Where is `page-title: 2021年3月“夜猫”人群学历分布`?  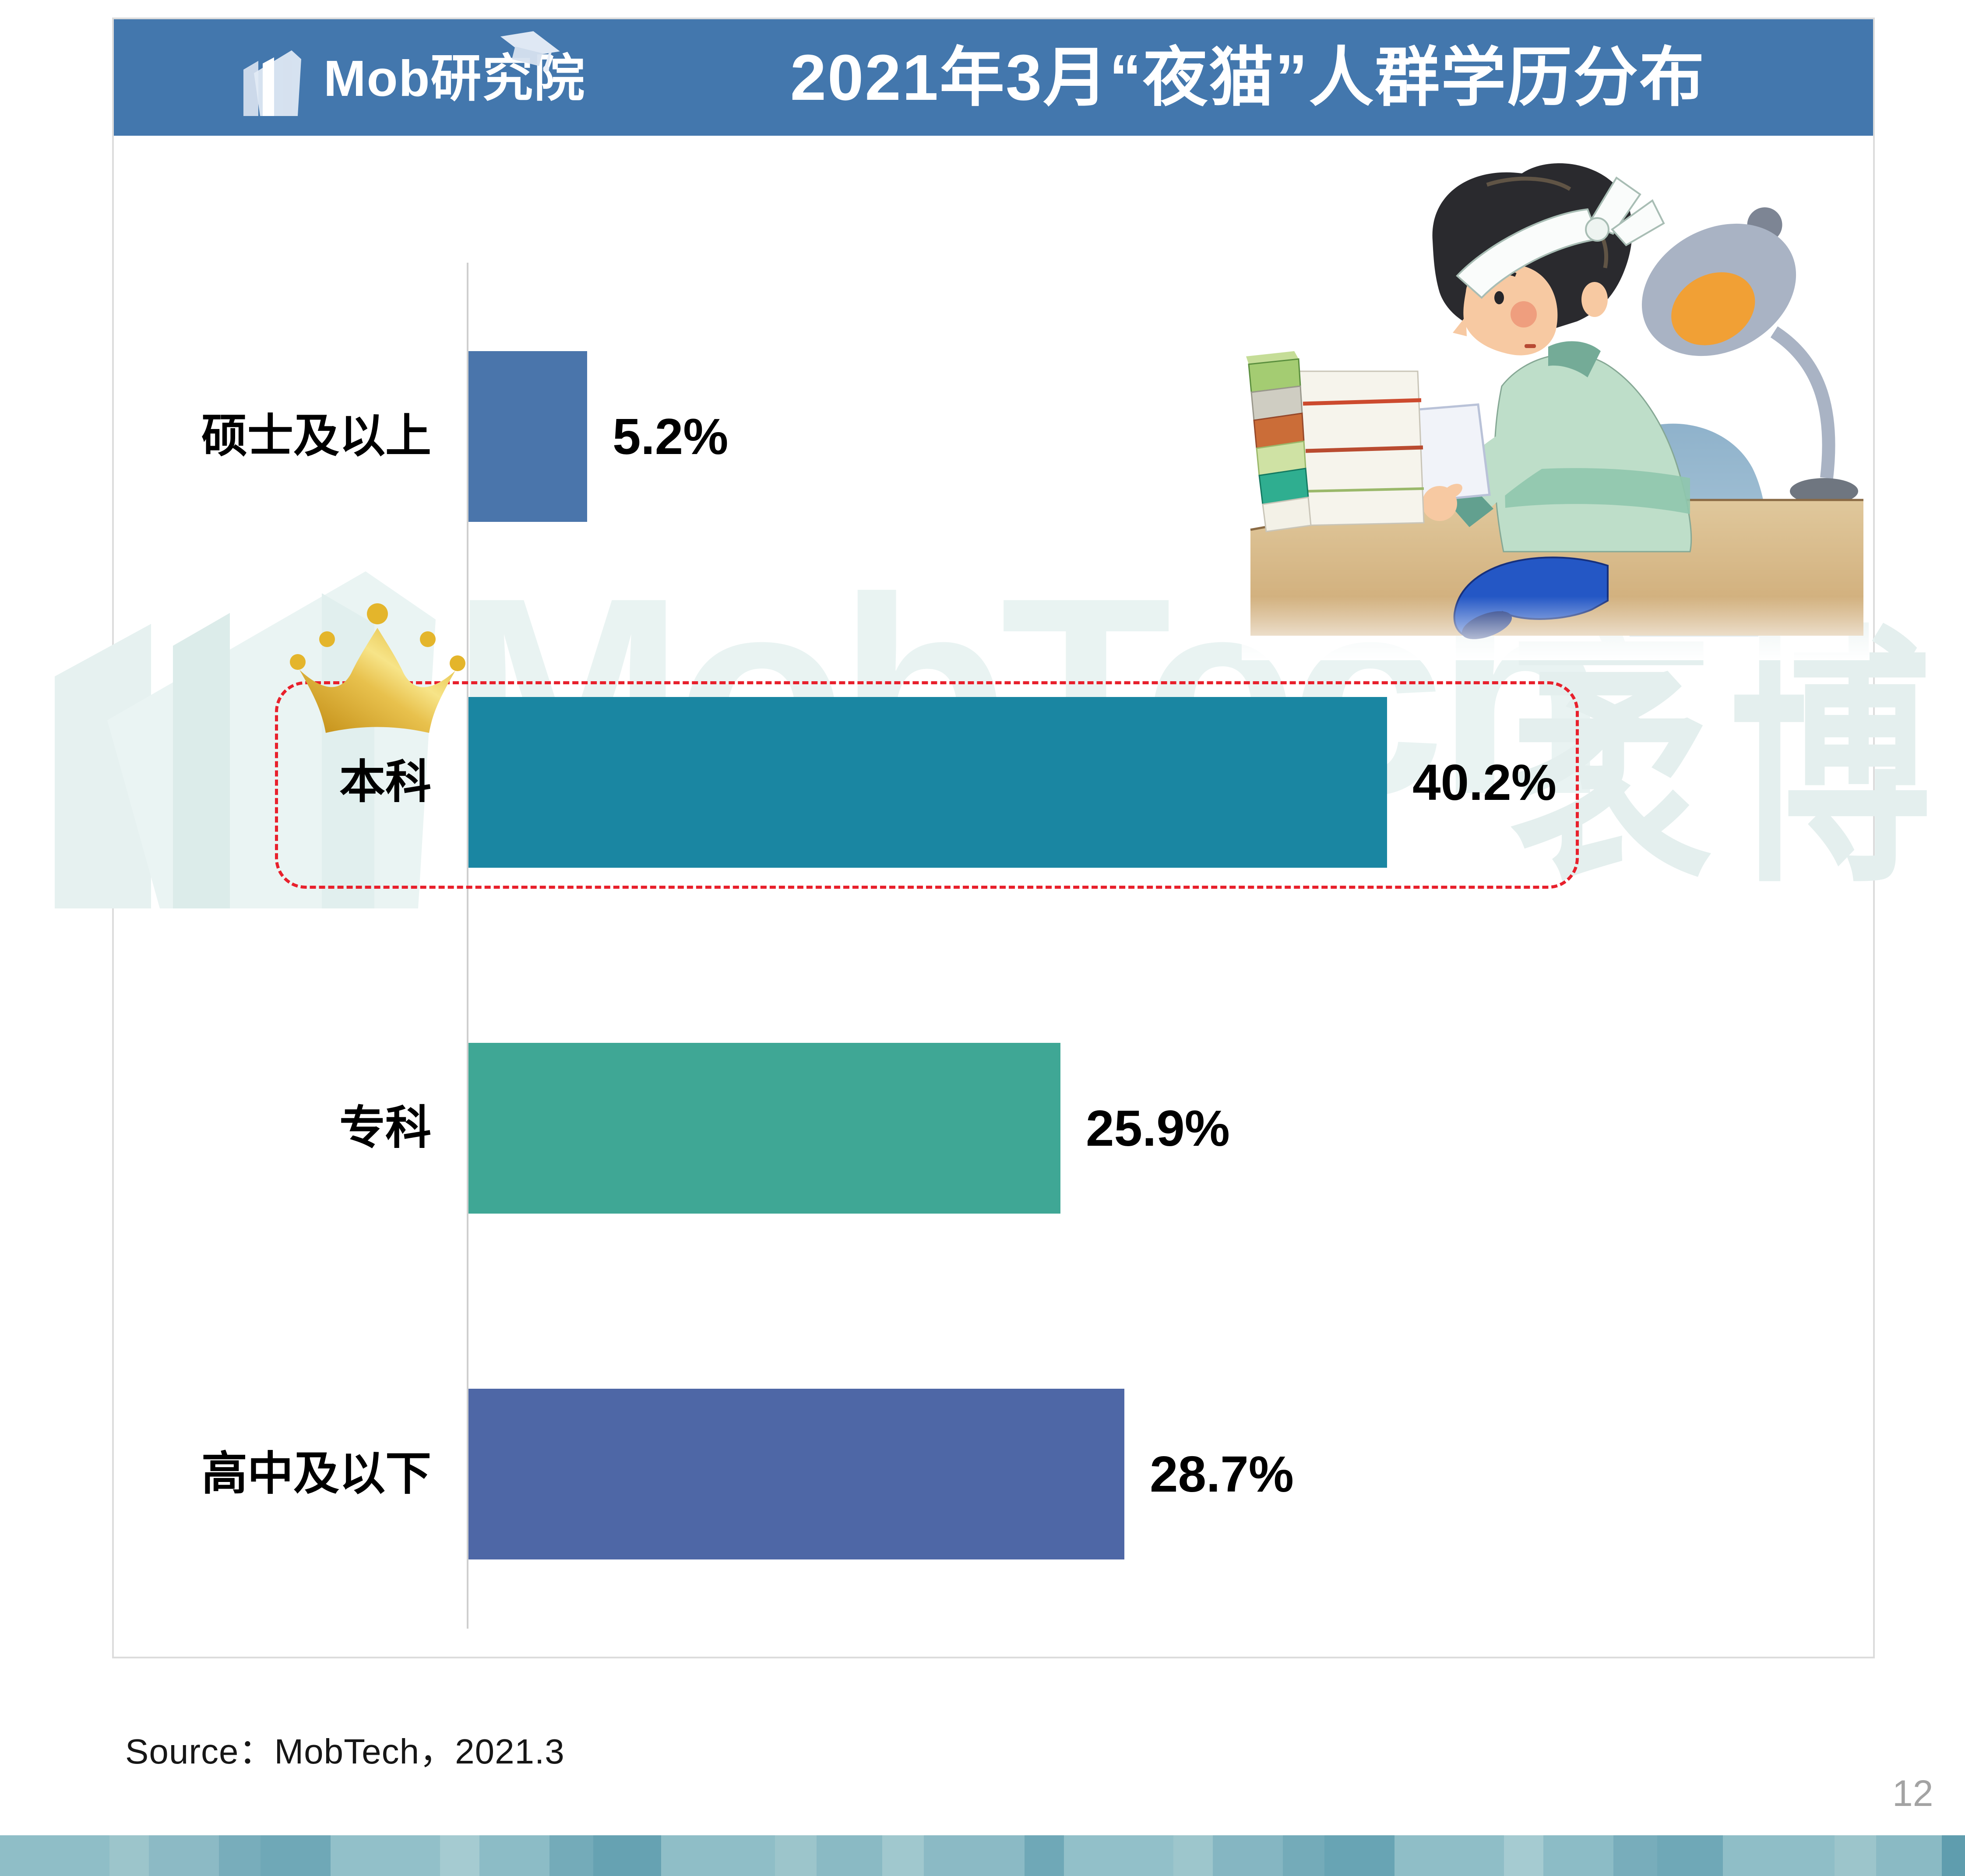 page-title: 2021年3月“夜猫”人群学历分布 is located at coordinates (1248, 78).